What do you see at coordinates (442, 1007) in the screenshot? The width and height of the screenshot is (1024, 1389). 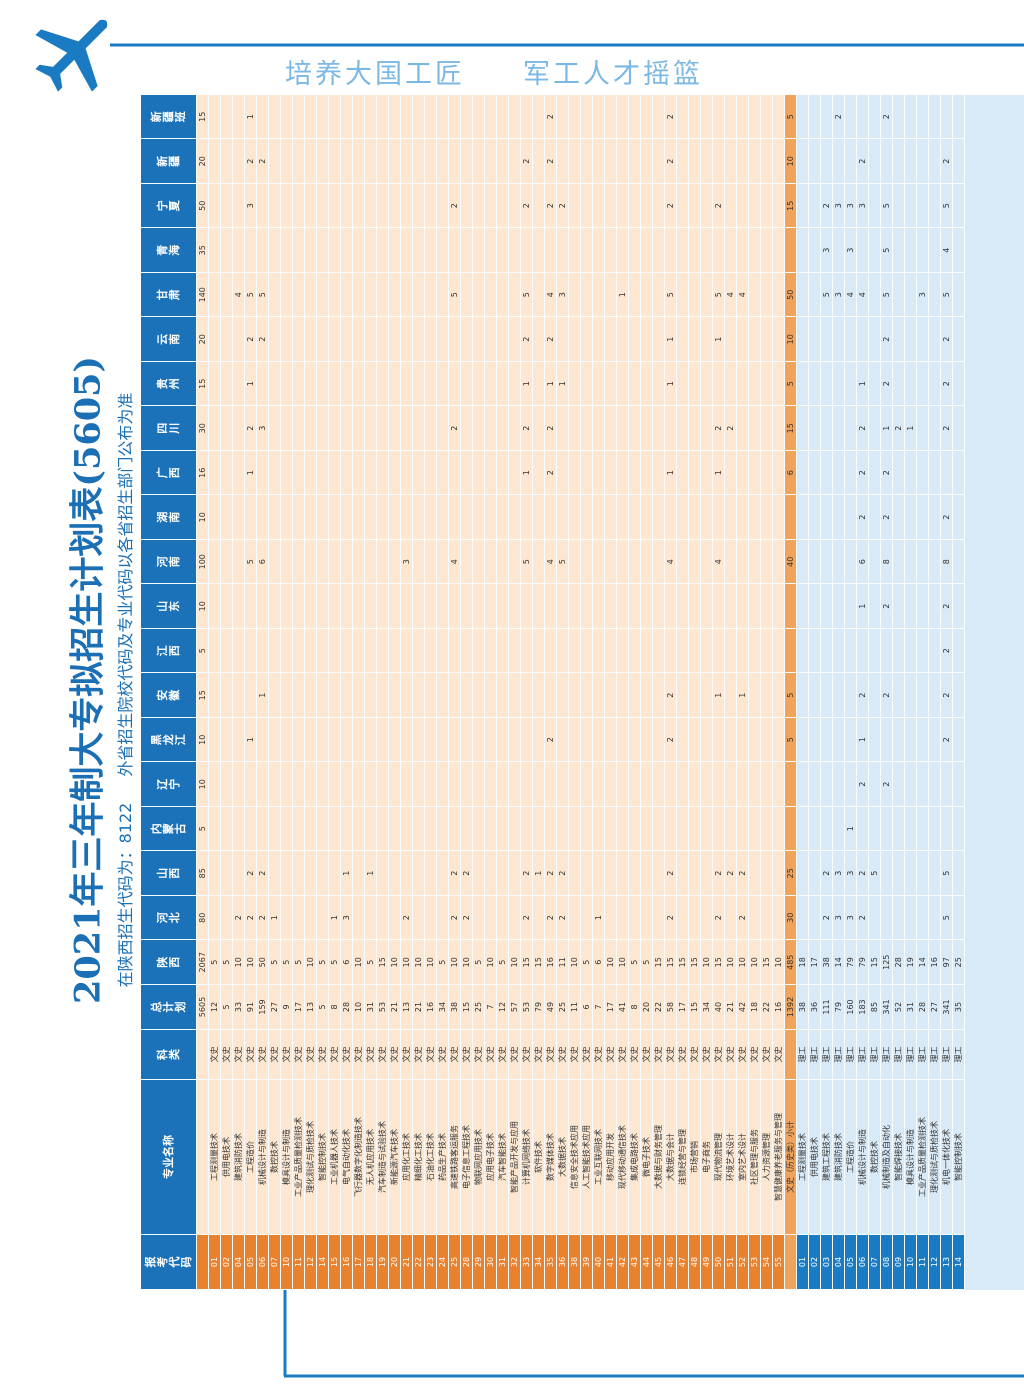 I see `number-cell: 34` at bounding box center [442, 1007].